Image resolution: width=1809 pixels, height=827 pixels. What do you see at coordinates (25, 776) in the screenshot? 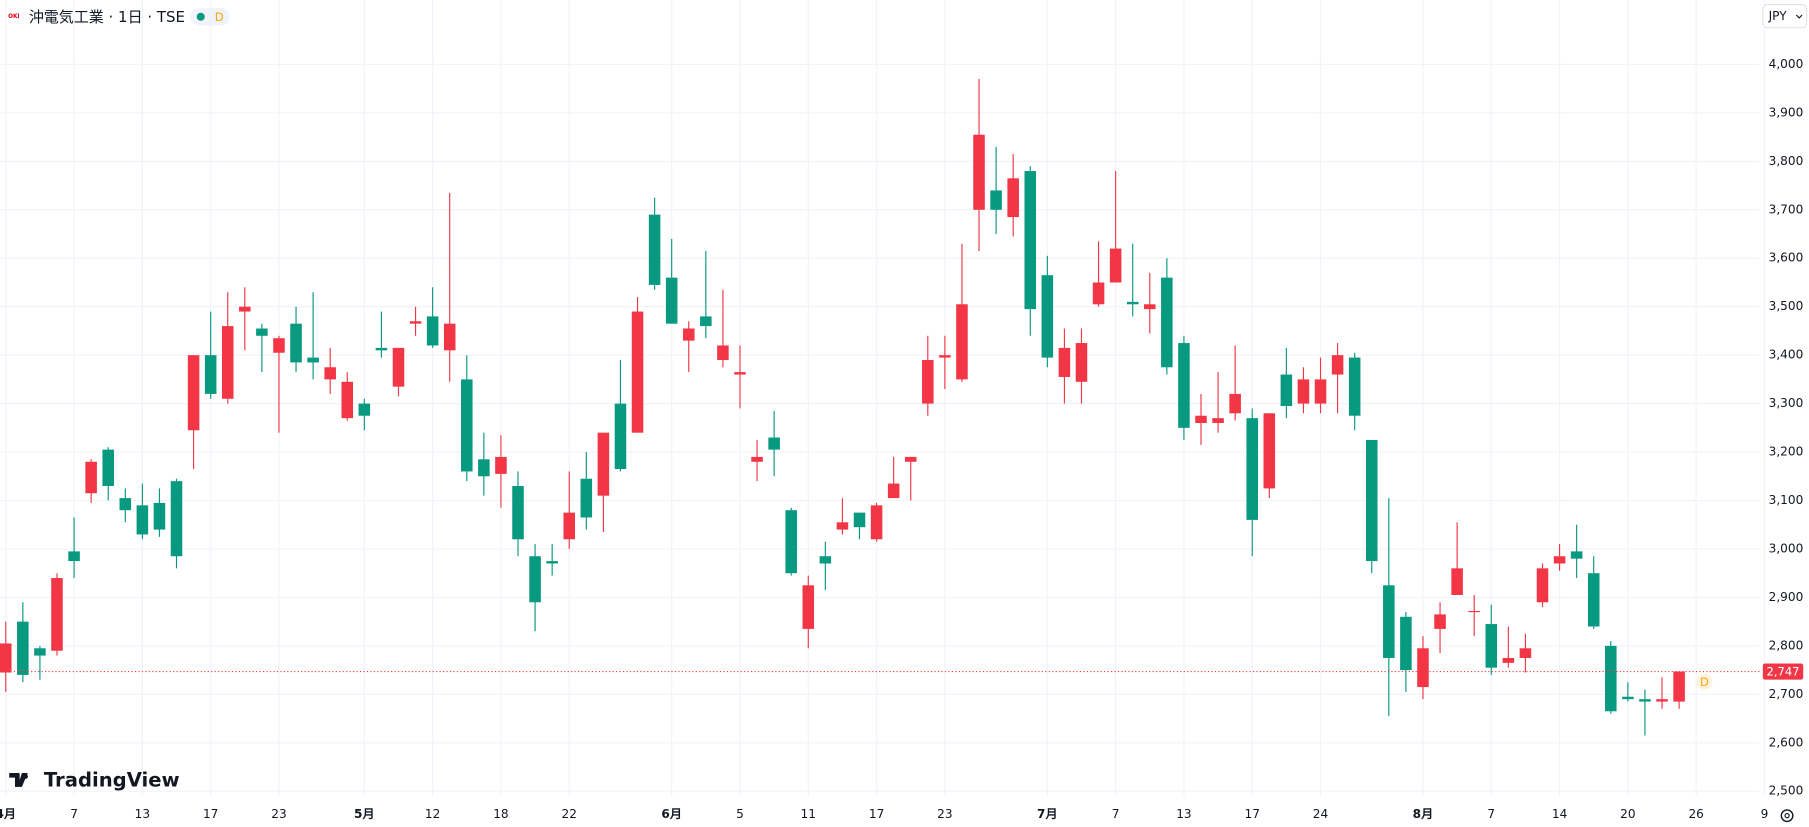
I see `tv-dot` at bounding box center [25, 776].